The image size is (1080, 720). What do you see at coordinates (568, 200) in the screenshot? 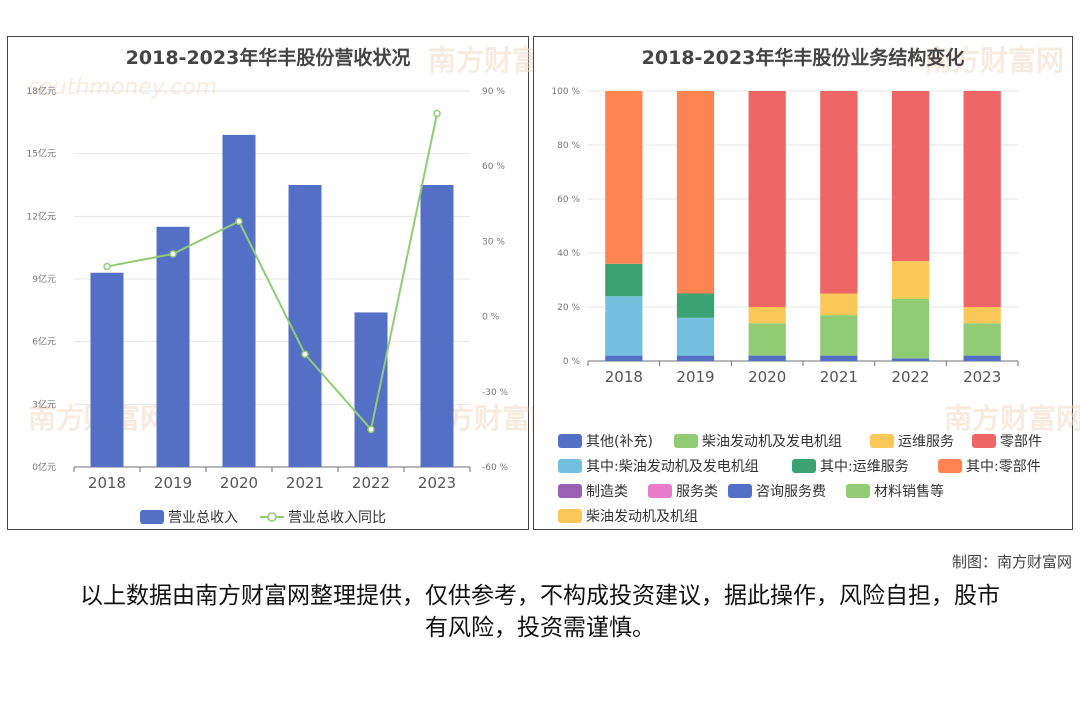
I see `y-tick-label: 60 %` at bounding box center [568, 200].